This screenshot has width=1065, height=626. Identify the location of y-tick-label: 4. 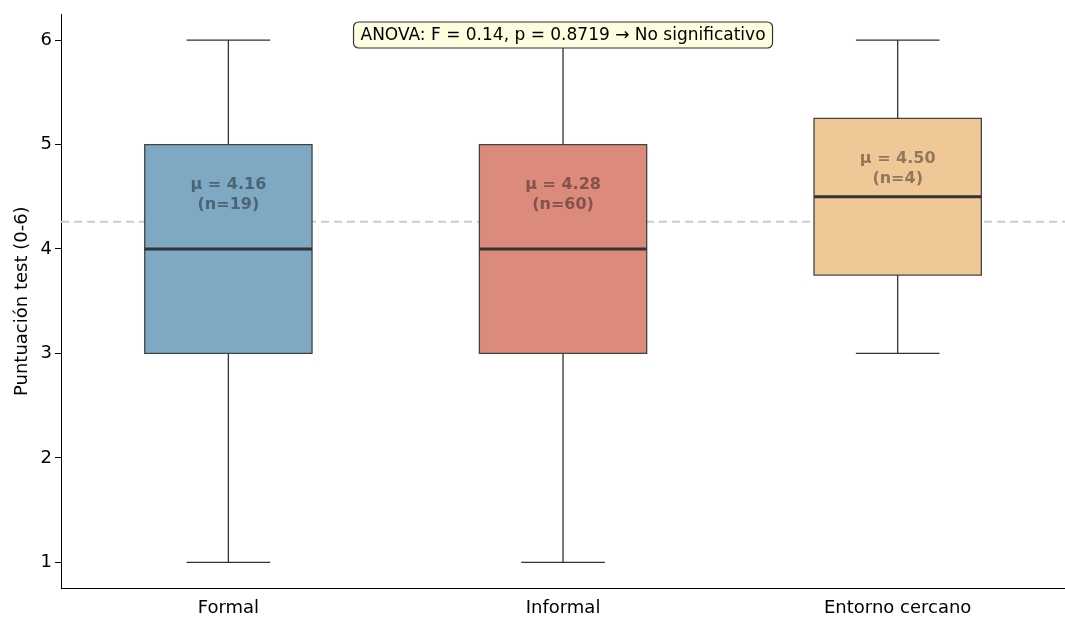
(46, 247).